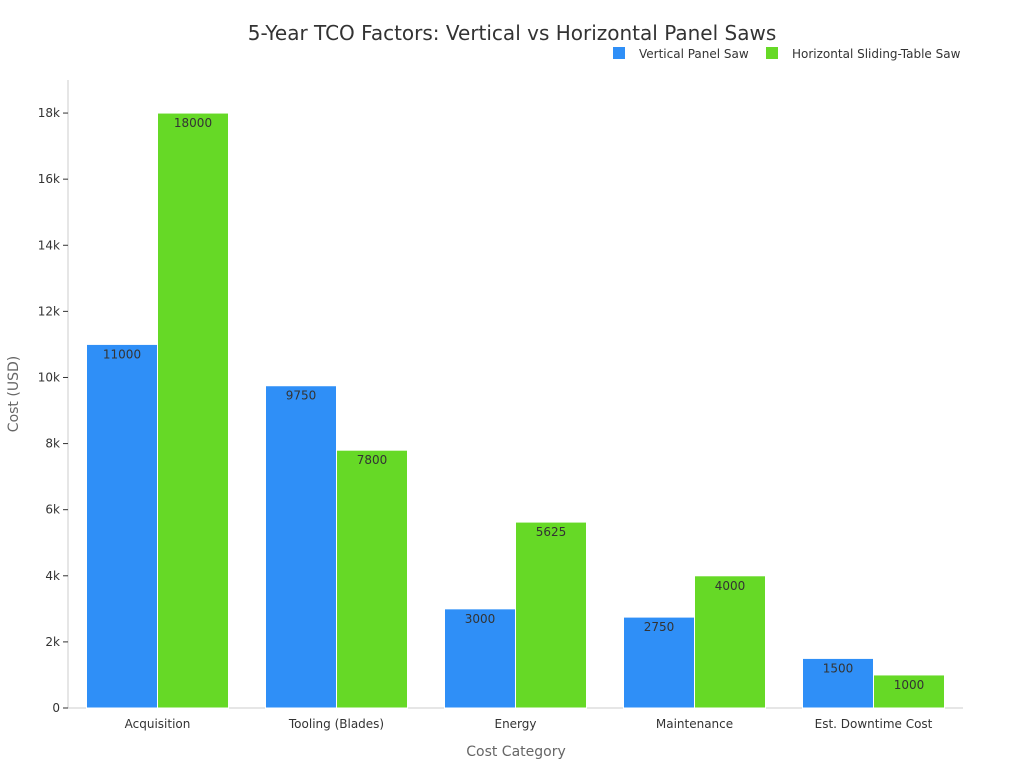 The width and height of the screenshot is (1024, 768). What do you see at coordinates (52, 576) in the screenshot?
I see `y-tick-label: 4k` at bounding box center [52, 576].